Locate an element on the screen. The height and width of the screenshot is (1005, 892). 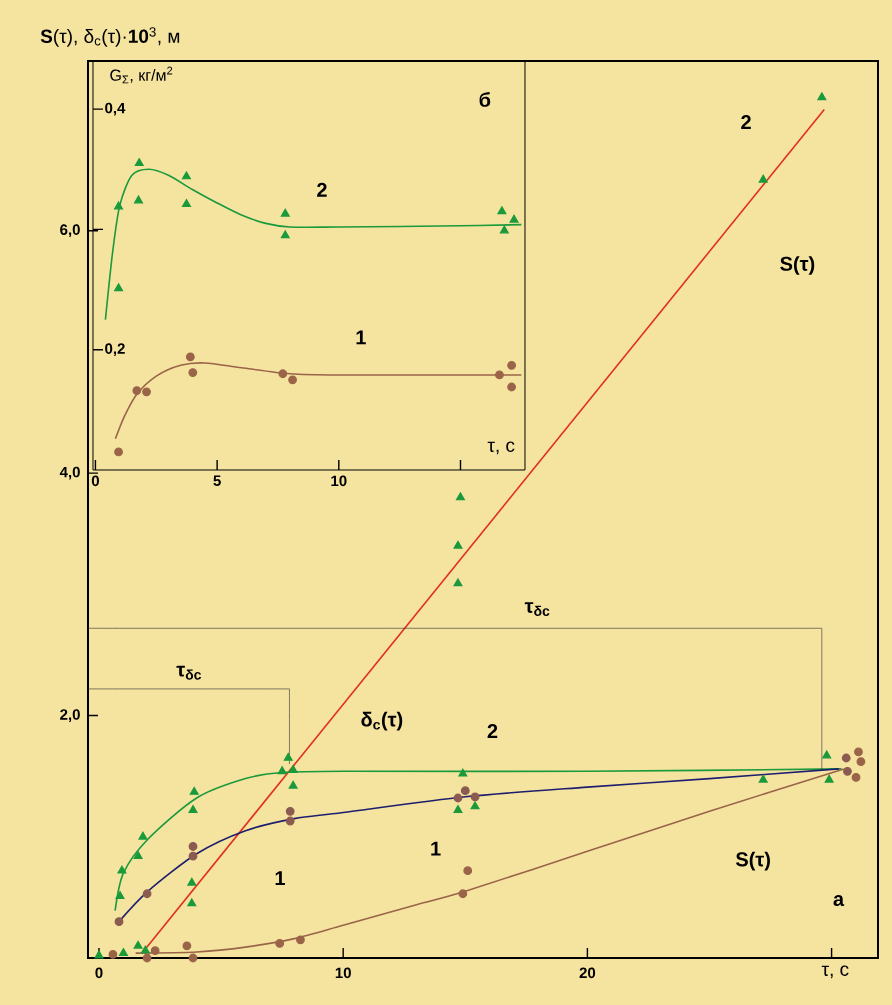
y-tick-label: 2,0 is located at coordinates (70, 715).